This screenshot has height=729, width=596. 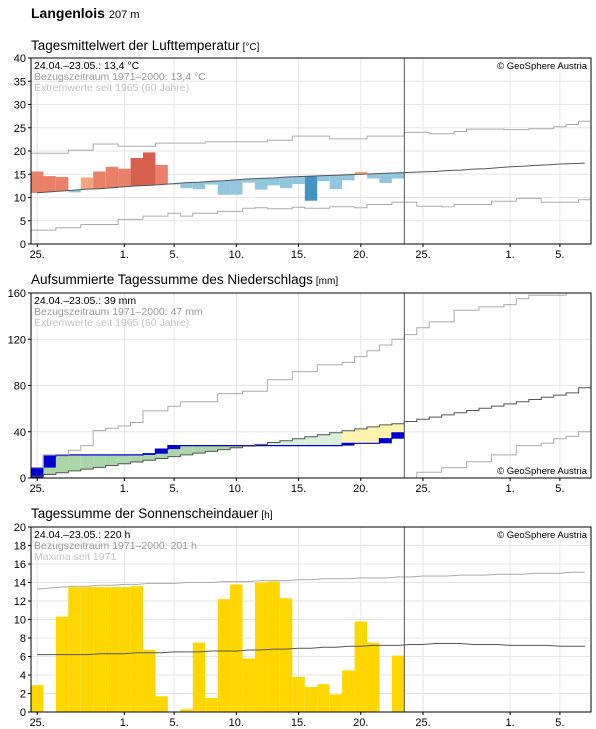 What do you see at coordinates (20, 528) in the screenshot?
I see `y-tick-label: 20` at bounding box center [20, 528].